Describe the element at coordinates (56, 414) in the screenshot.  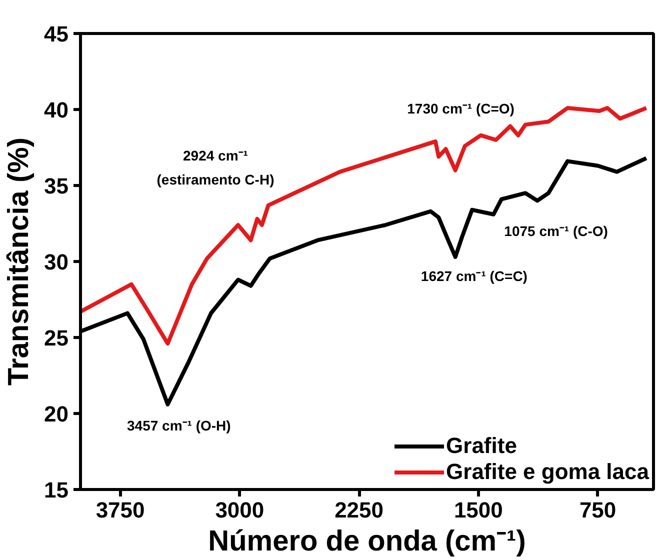
I see `y-tick-label: 20` at that location.